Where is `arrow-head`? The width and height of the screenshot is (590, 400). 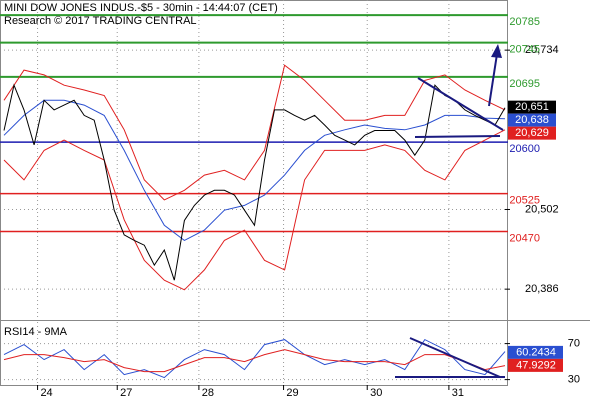
arrow-head is located at coordinates (496, 51).